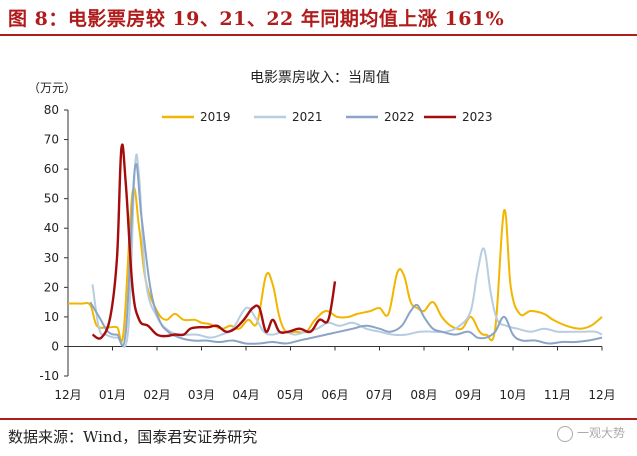 This screenshot has height=456, width=637. What do you see at coordinates (51, 228) in the screenshot?
I see `y-tick-label: 40` at bounding box center [51, 228].